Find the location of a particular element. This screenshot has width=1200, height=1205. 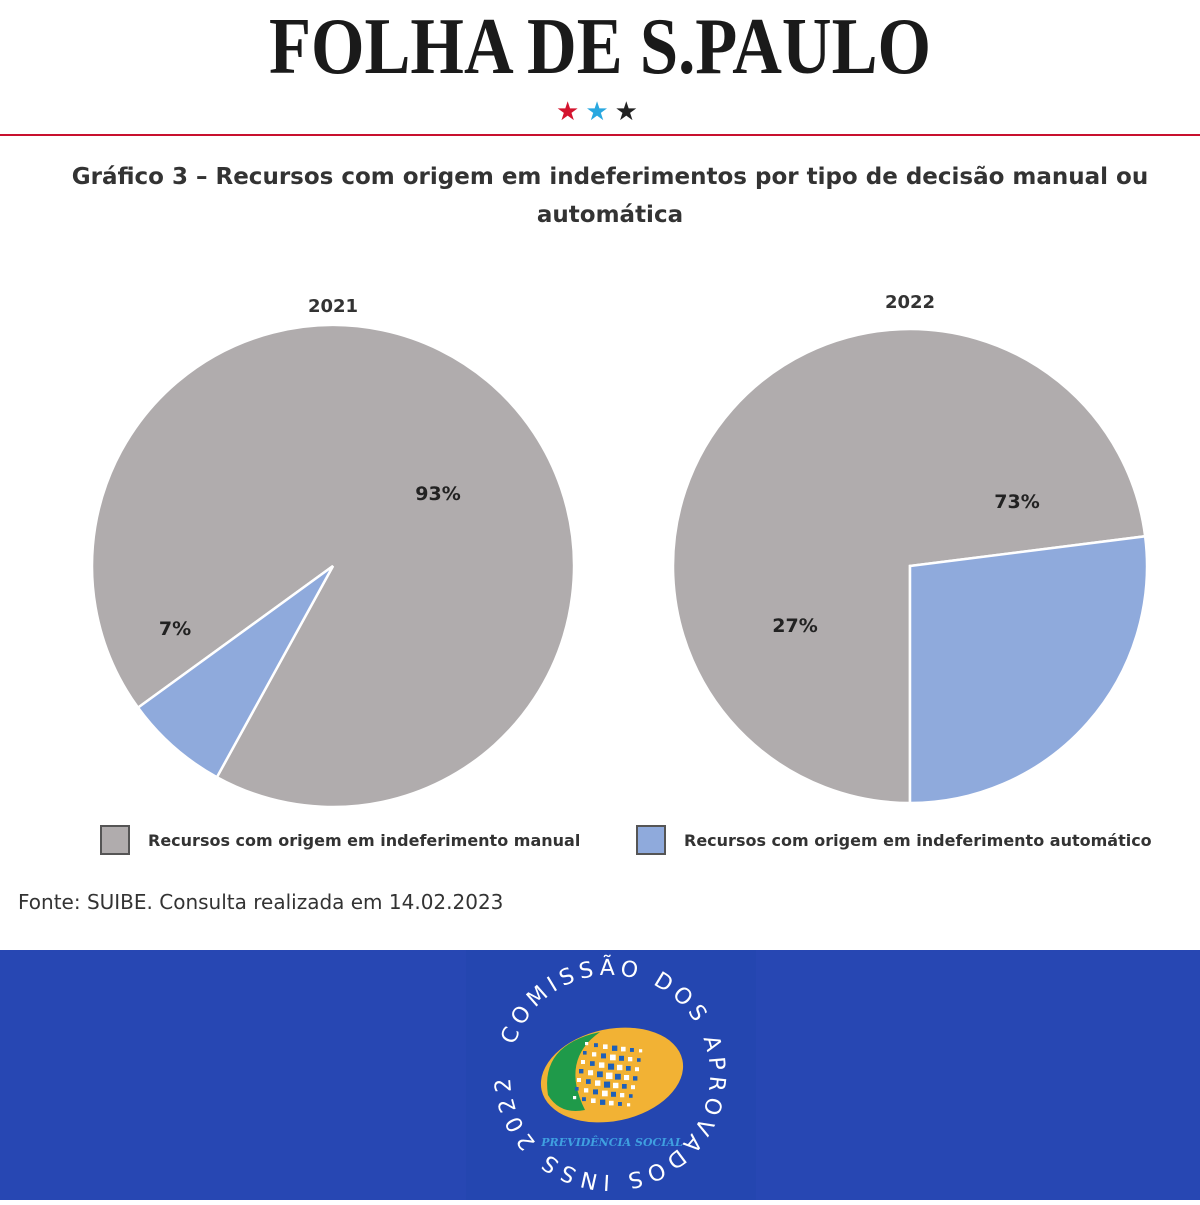

newspaper-logo: FOLHA DE S.PAULO is located at coordinates (600, 47).